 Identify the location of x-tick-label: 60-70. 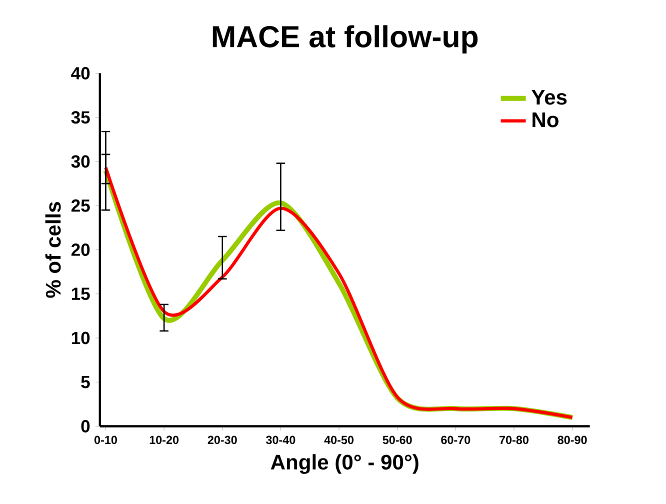
(455, 440).